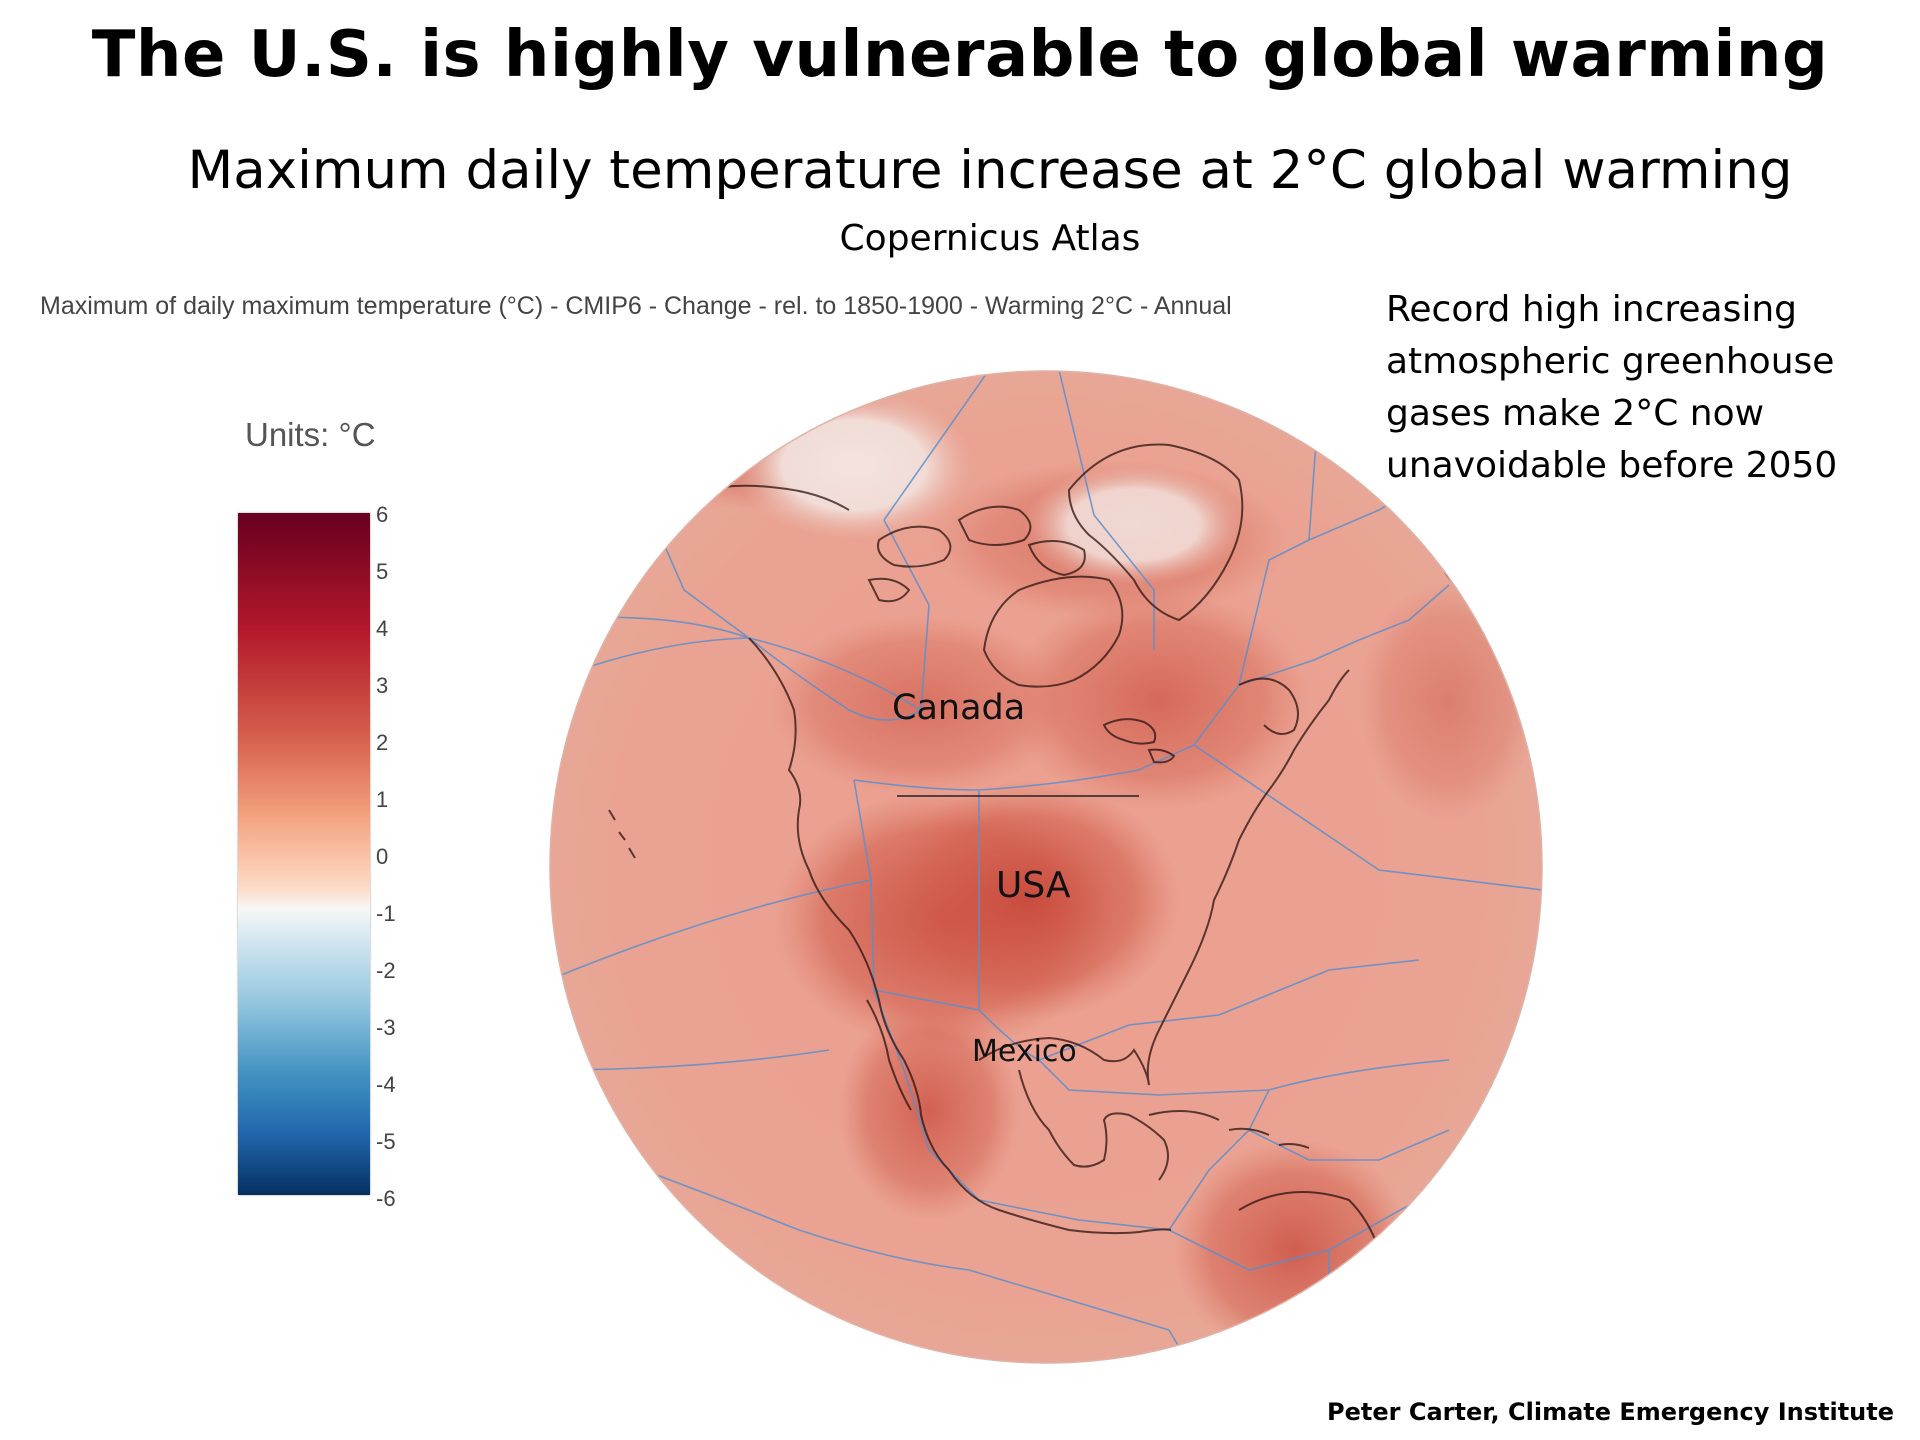 This screenshot has height=1440, width=1920. What do you see at coordinates (386, 1141) in the screenshot?
I see `legend-tick: -5` at bounding box center [386, 1141].